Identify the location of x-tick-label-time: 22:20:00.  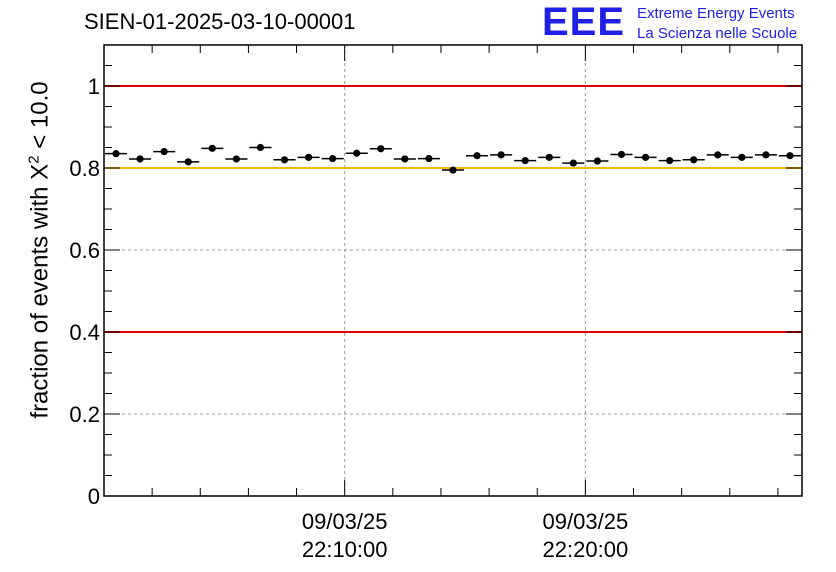
(586, 549).